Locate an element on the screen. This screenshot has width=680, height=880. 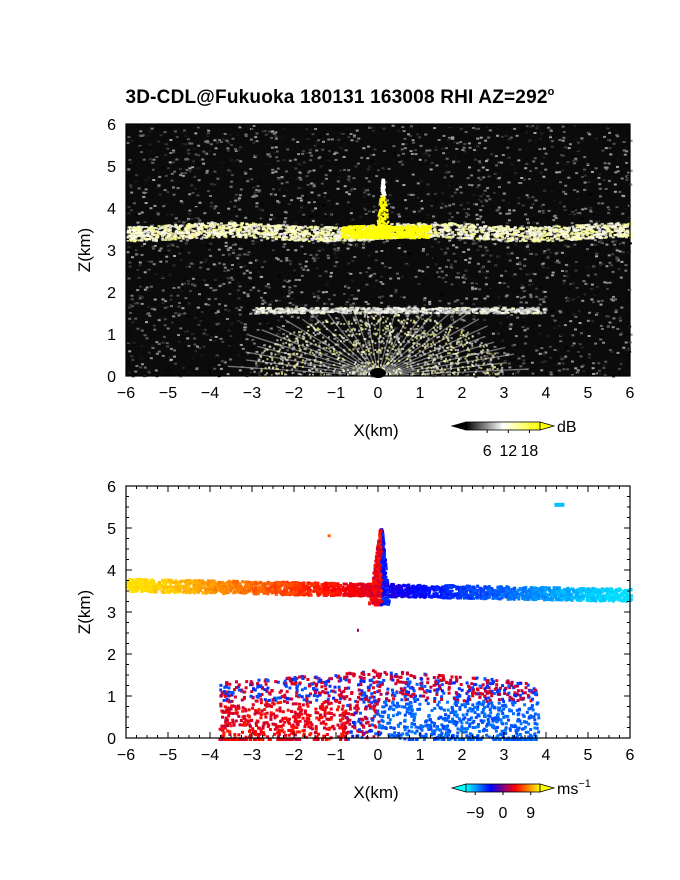
colorbar-tick-label: 6 is located at coordinates (487, 451).